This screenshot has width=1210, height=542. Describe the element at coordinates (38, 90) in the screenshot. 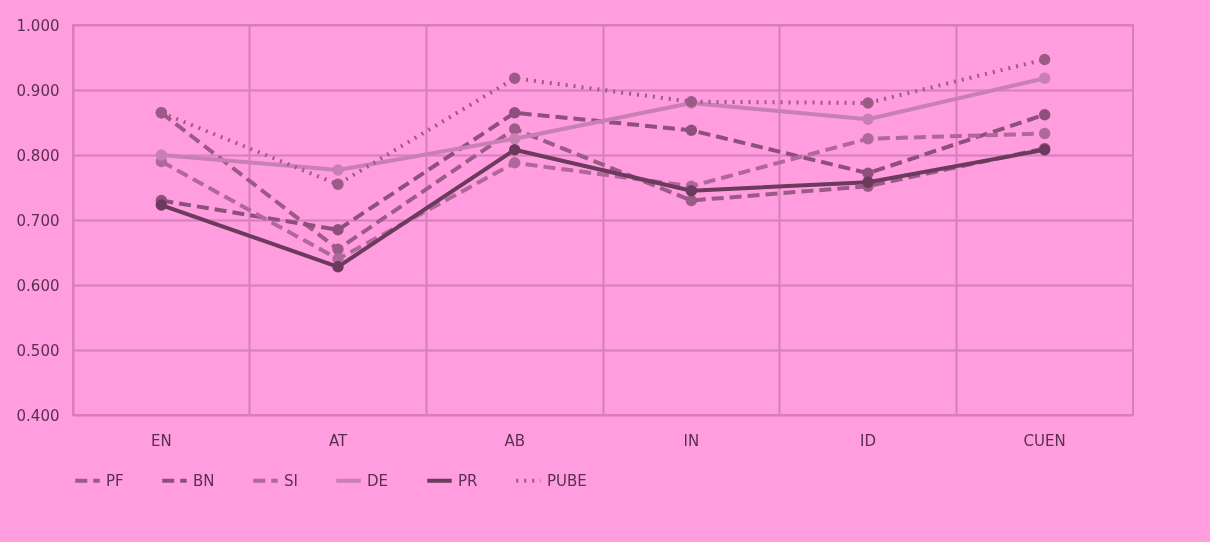

I see `y-tick-label: 0.900` at that location.